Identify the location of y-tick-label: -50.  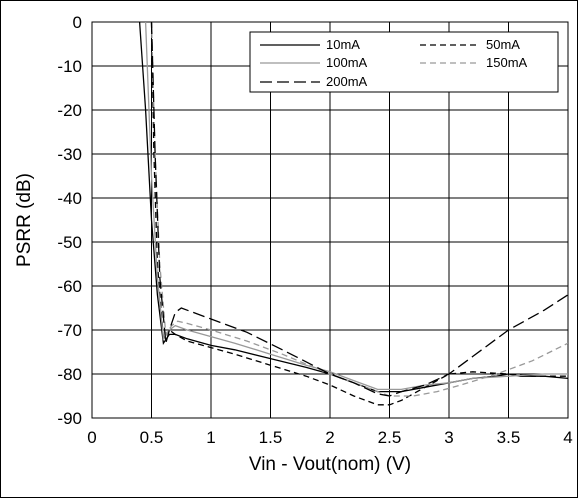
(69, 242).